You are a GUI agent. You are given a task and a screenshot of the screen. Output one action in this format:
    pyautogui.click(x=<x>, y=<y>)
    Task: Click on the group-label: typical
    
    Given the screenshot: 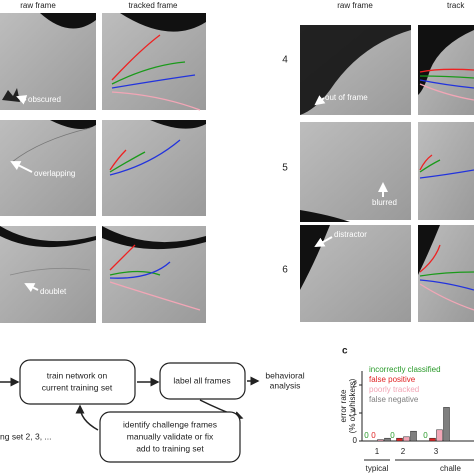 What is the action you would take?
    pyautogui.click(x=377, y=468)
    